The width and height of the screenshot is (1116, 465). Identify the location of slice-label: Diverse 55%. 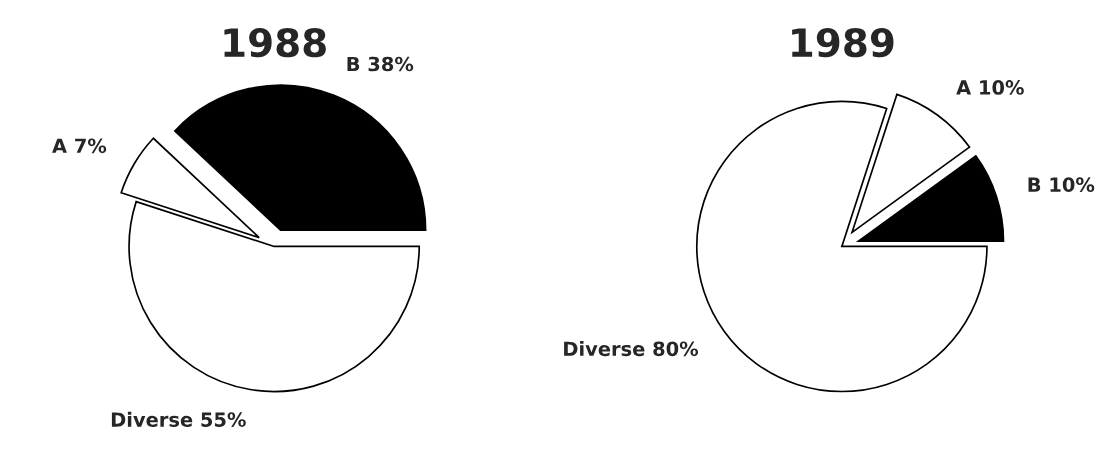
(178, 419).